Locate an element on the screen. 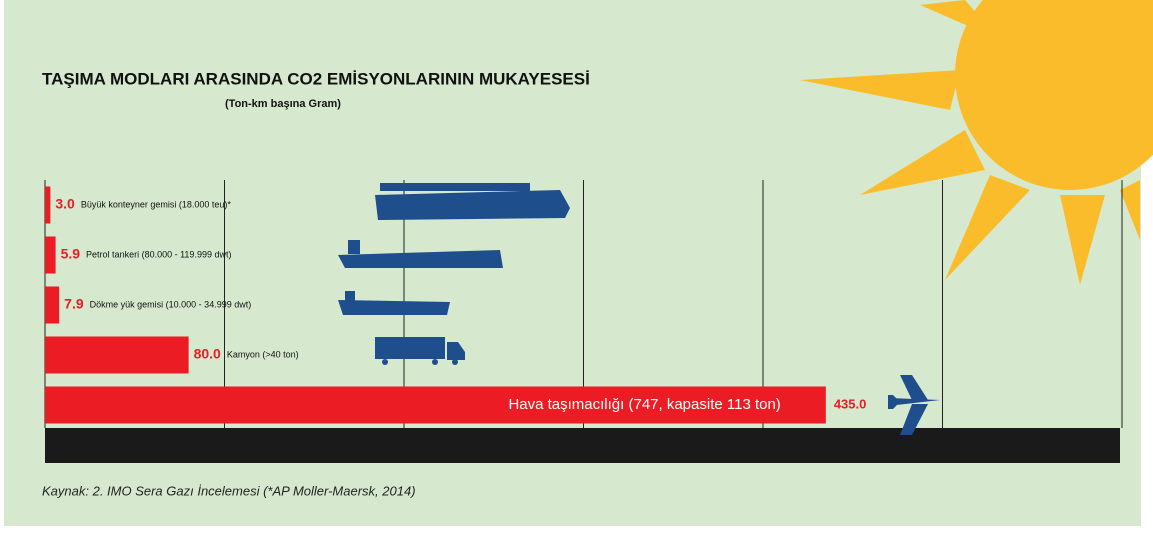 The width and height of the screenshot is (1153, 533). value-label: 7.9 is located at coordinates (74, 304).